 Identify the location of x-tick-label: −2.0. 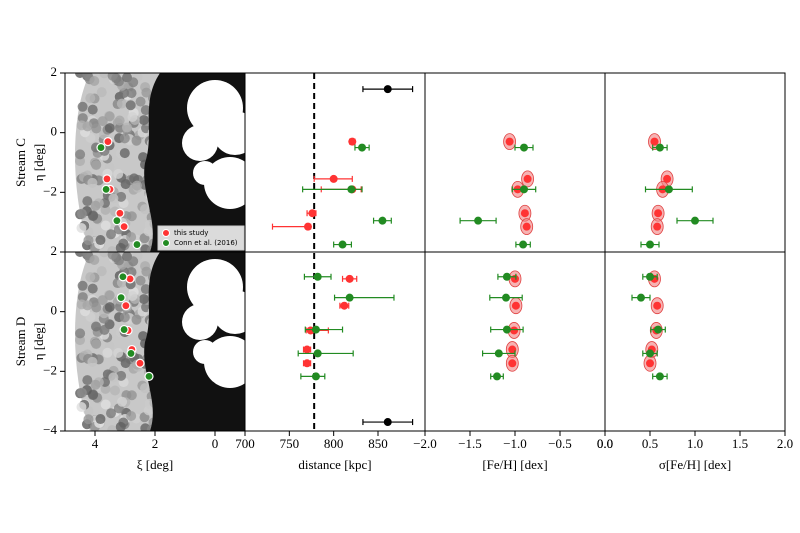
(425, 443).